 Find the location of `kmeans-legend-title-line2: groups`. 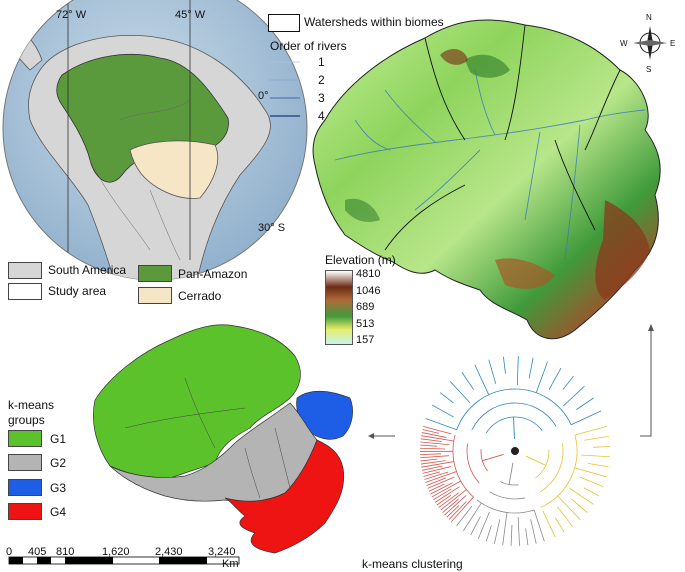

kmeans-legend-title-line2: groups is located at coordinates (26, 420).